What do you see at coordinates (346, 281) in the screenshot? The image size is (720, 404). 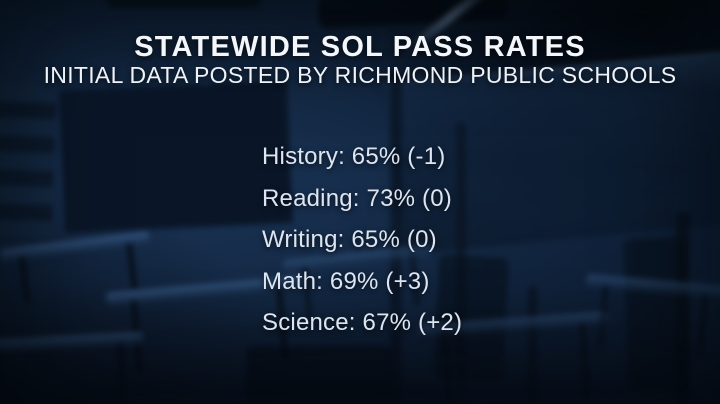 I see `list-item-math: Math: 69% (+3)` at bounding box center [346, 281].